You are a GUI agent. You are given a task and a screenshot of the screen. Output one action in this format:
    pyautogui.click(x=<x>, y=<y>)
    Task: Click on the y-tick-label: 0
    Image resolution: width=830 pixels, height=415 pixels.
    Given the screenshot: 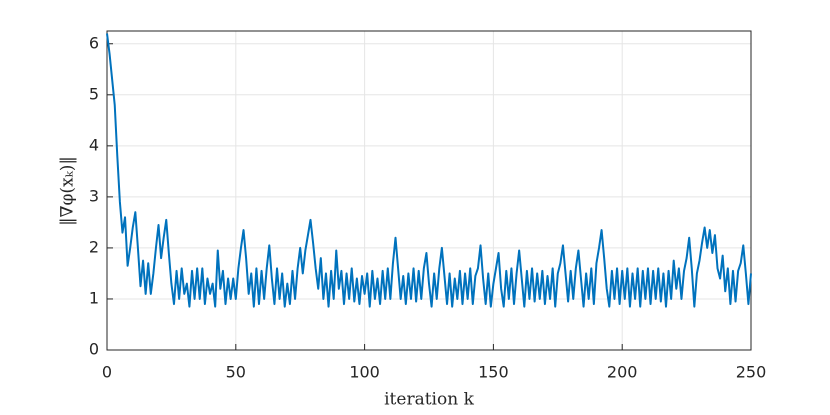 What is the action you would take?
    pyautogui.click(x=94, y=349)
    